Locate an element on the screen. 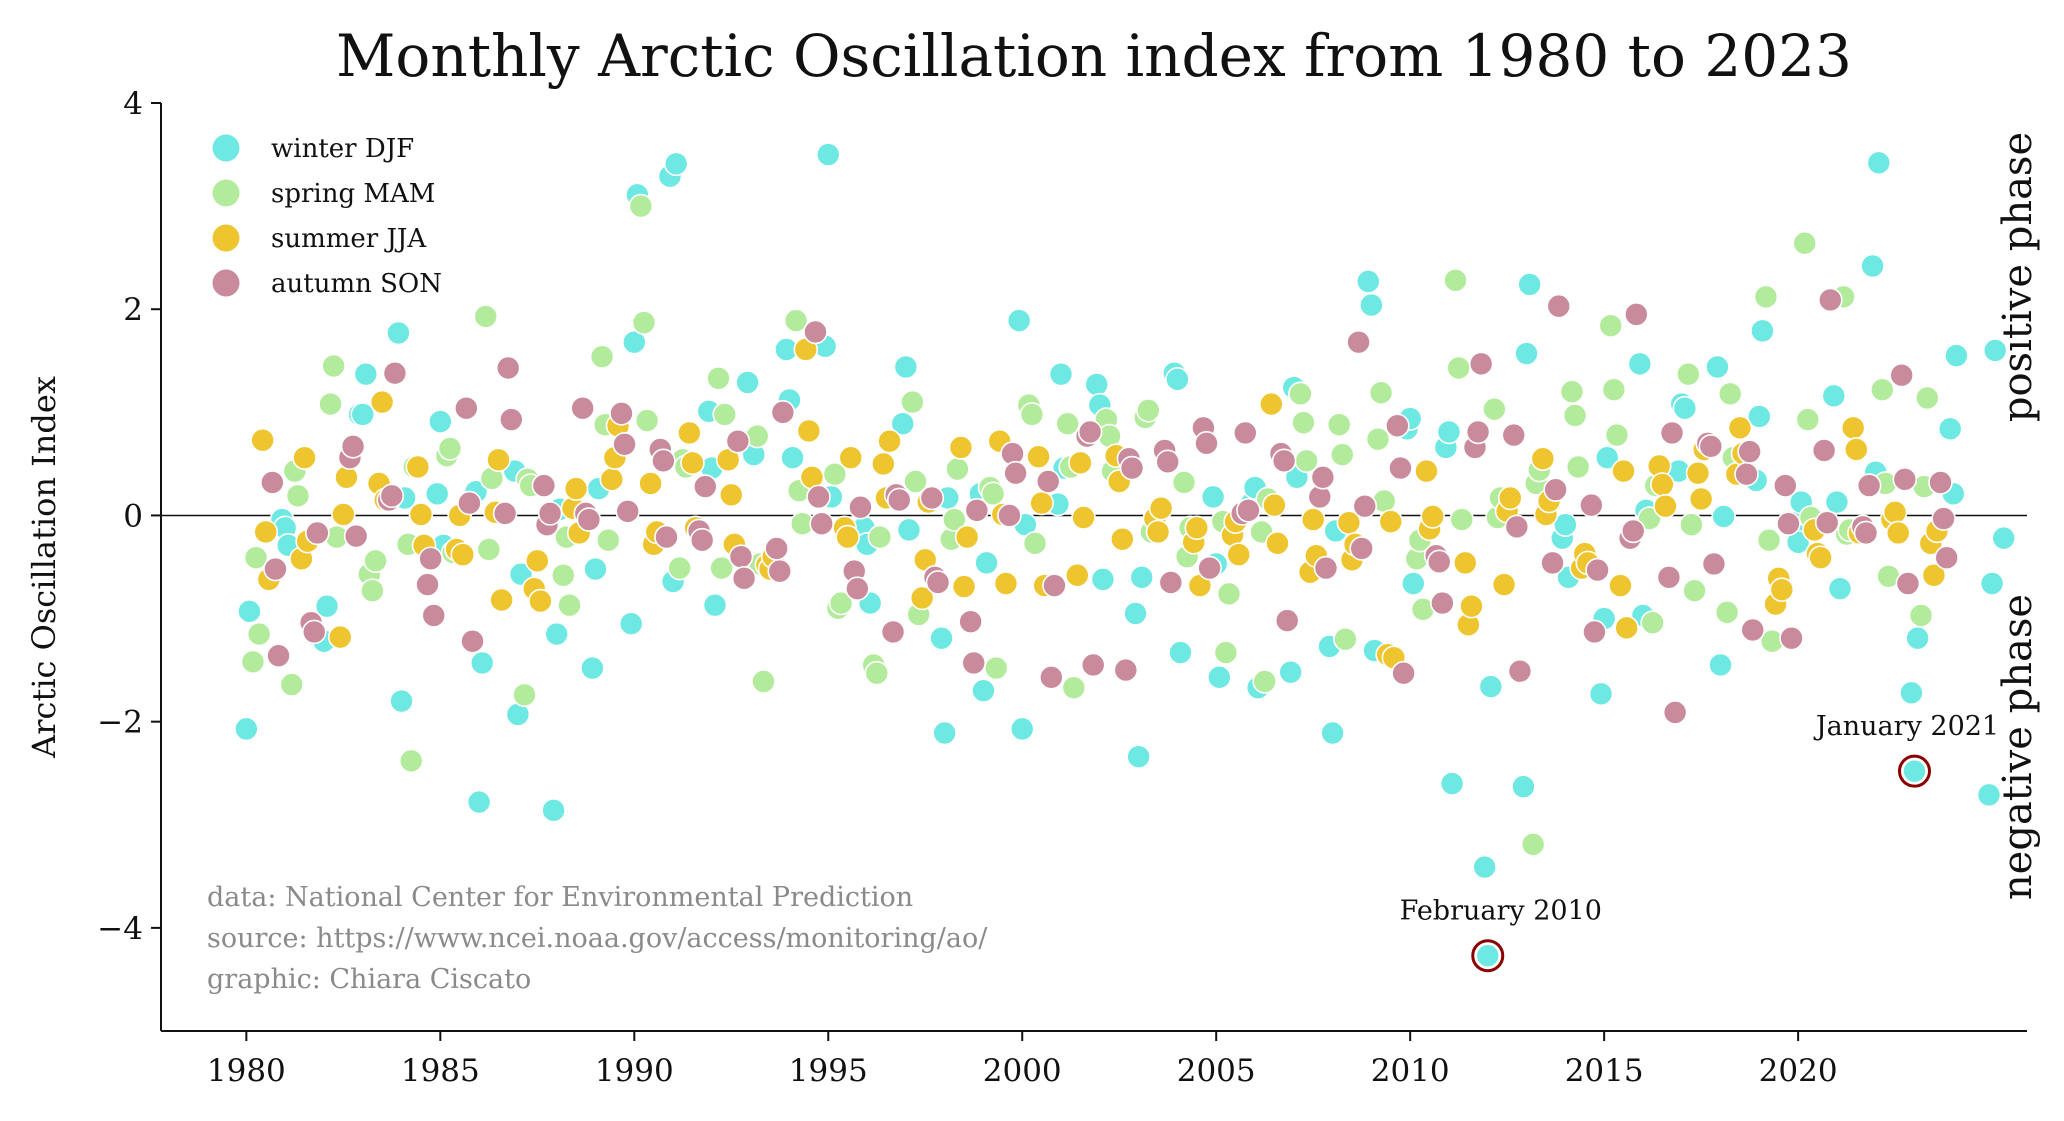 This screenshot has height=1121, width=2064. credit-graphic: graphic: Chiara Ciscato is located at coordinates (369, 979).